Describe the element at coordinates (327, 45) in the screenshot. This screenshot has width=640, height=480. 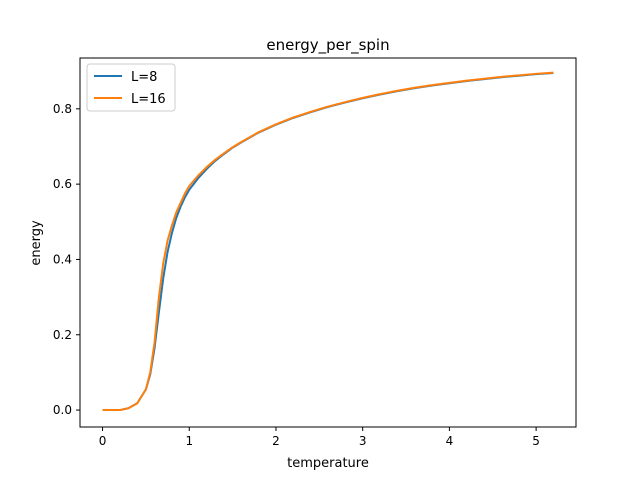
I see `chart-title: energy_per_spin` at that location.